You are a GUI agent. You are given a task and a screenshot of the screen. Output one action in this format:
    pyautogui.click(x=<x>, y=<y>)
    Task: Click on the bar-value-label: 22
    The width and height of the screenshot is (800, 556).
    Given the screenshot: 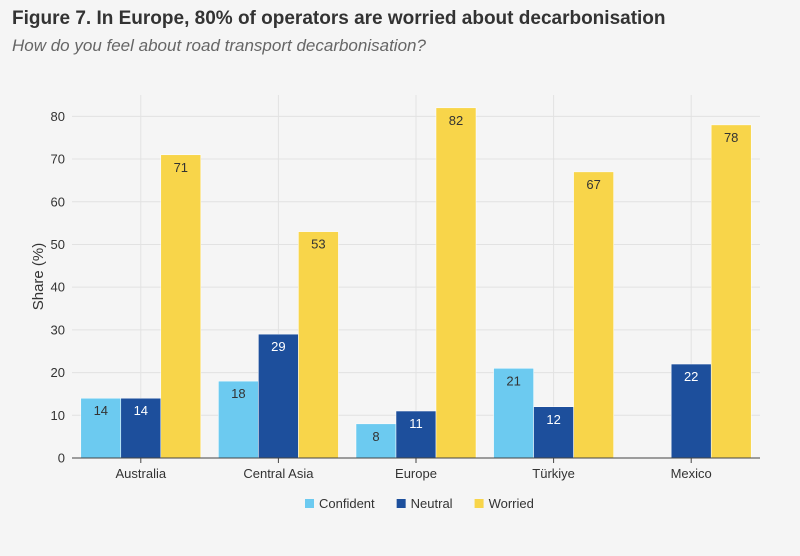 What is the action you would take?
    pyautogui.click(x=691, y=376)
    